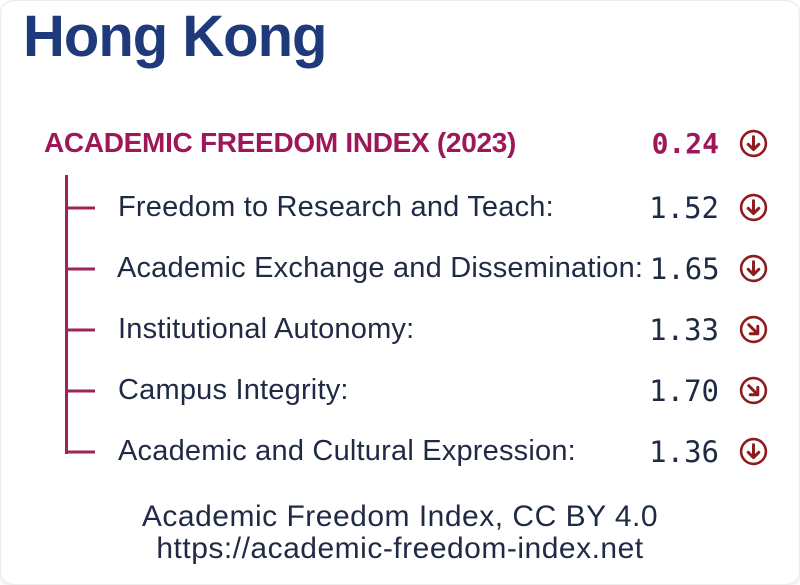 The width and height of the screenshot is (800, 585). I want to click on indicator-value: 1.65, so click(684, 268).